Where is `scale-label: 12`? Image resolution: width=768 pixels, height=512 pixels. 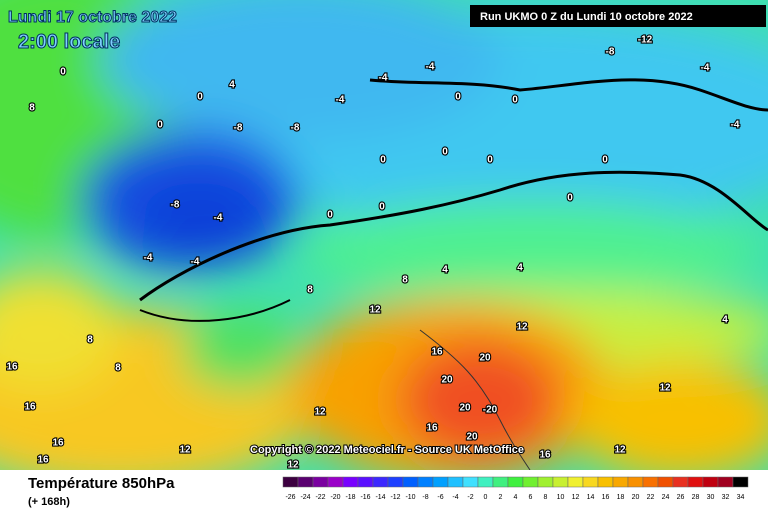 scale-label: 12 is located at coordinates (576, 497).